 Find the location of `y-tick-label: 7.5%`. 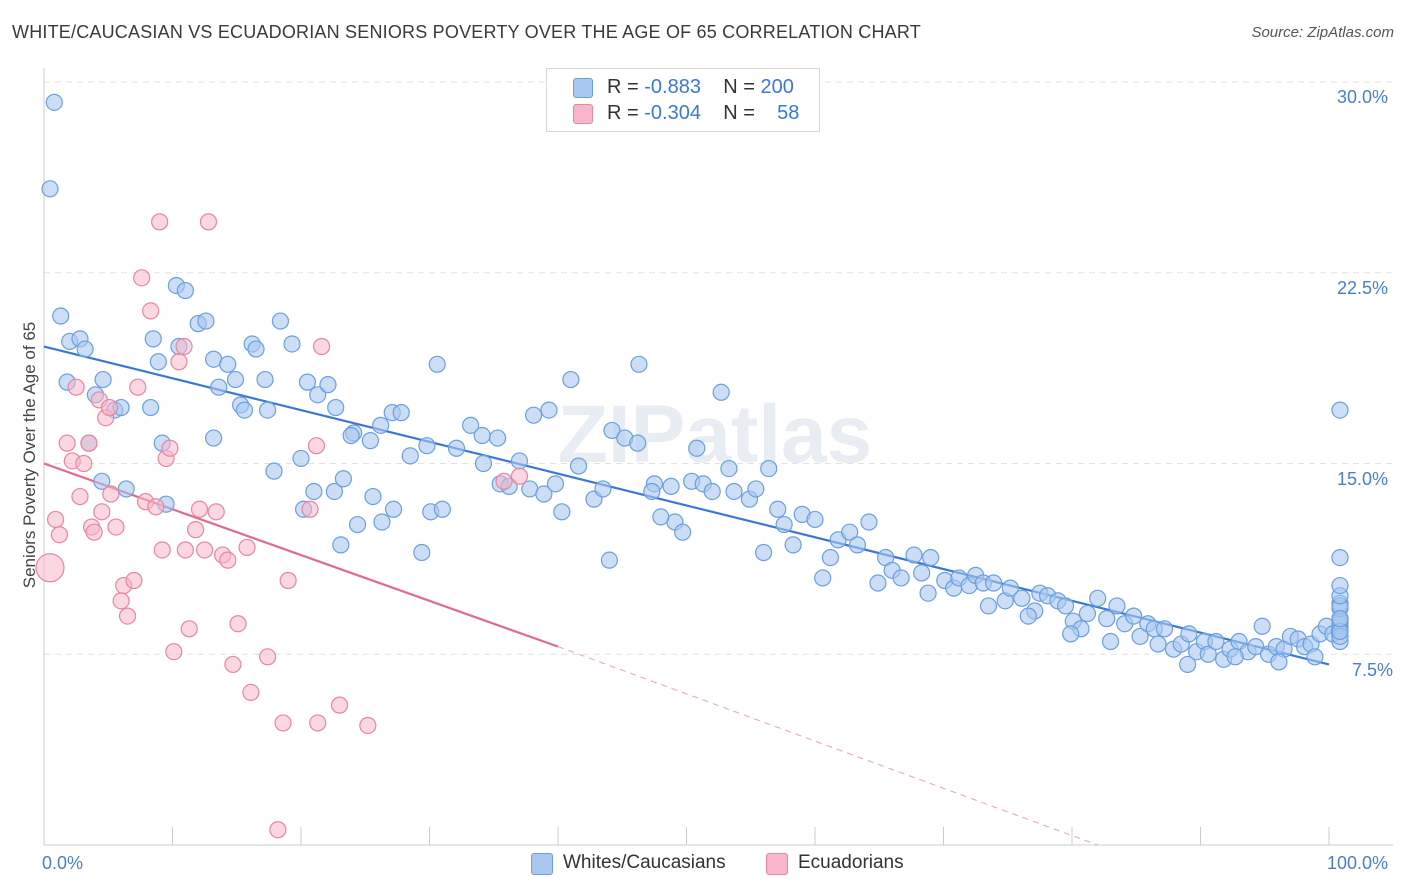

y-tick-label: 7.5% is located at coordinates (1373, 670).